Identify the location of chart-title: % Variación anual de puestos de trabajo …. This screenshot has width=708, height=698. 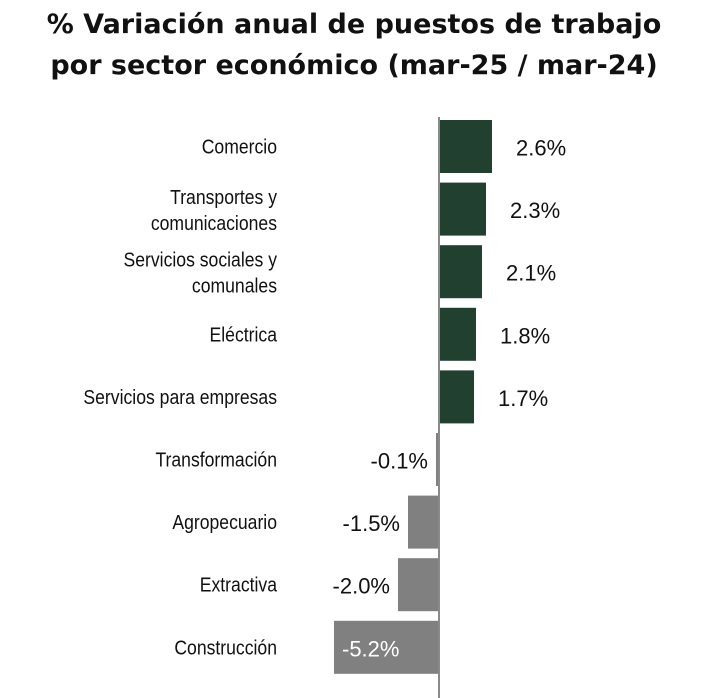
(354, 45).